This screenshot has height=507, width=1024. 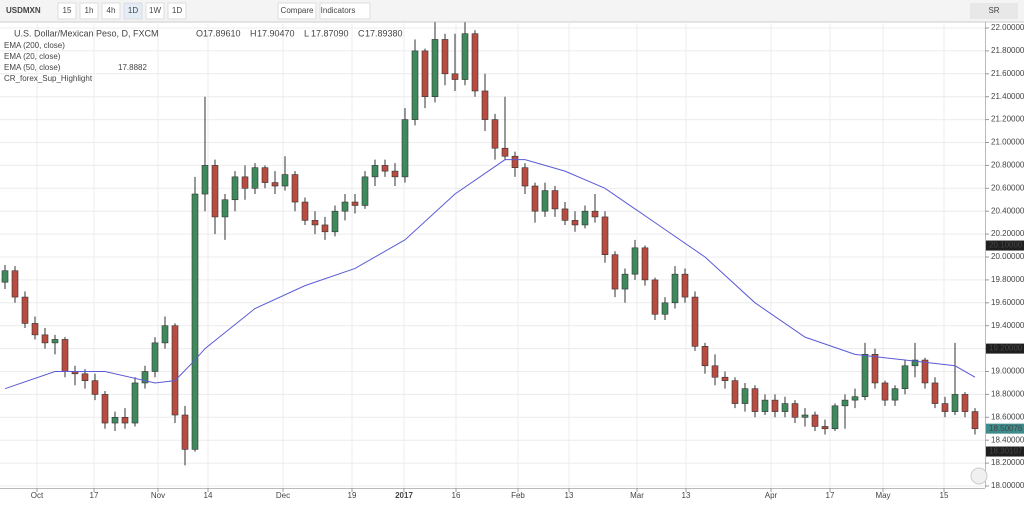 What do you see at coordinates (330, 33) in the screenshot?
I see `ohlc-value: 17.87090` at bounding box center [330, 33].